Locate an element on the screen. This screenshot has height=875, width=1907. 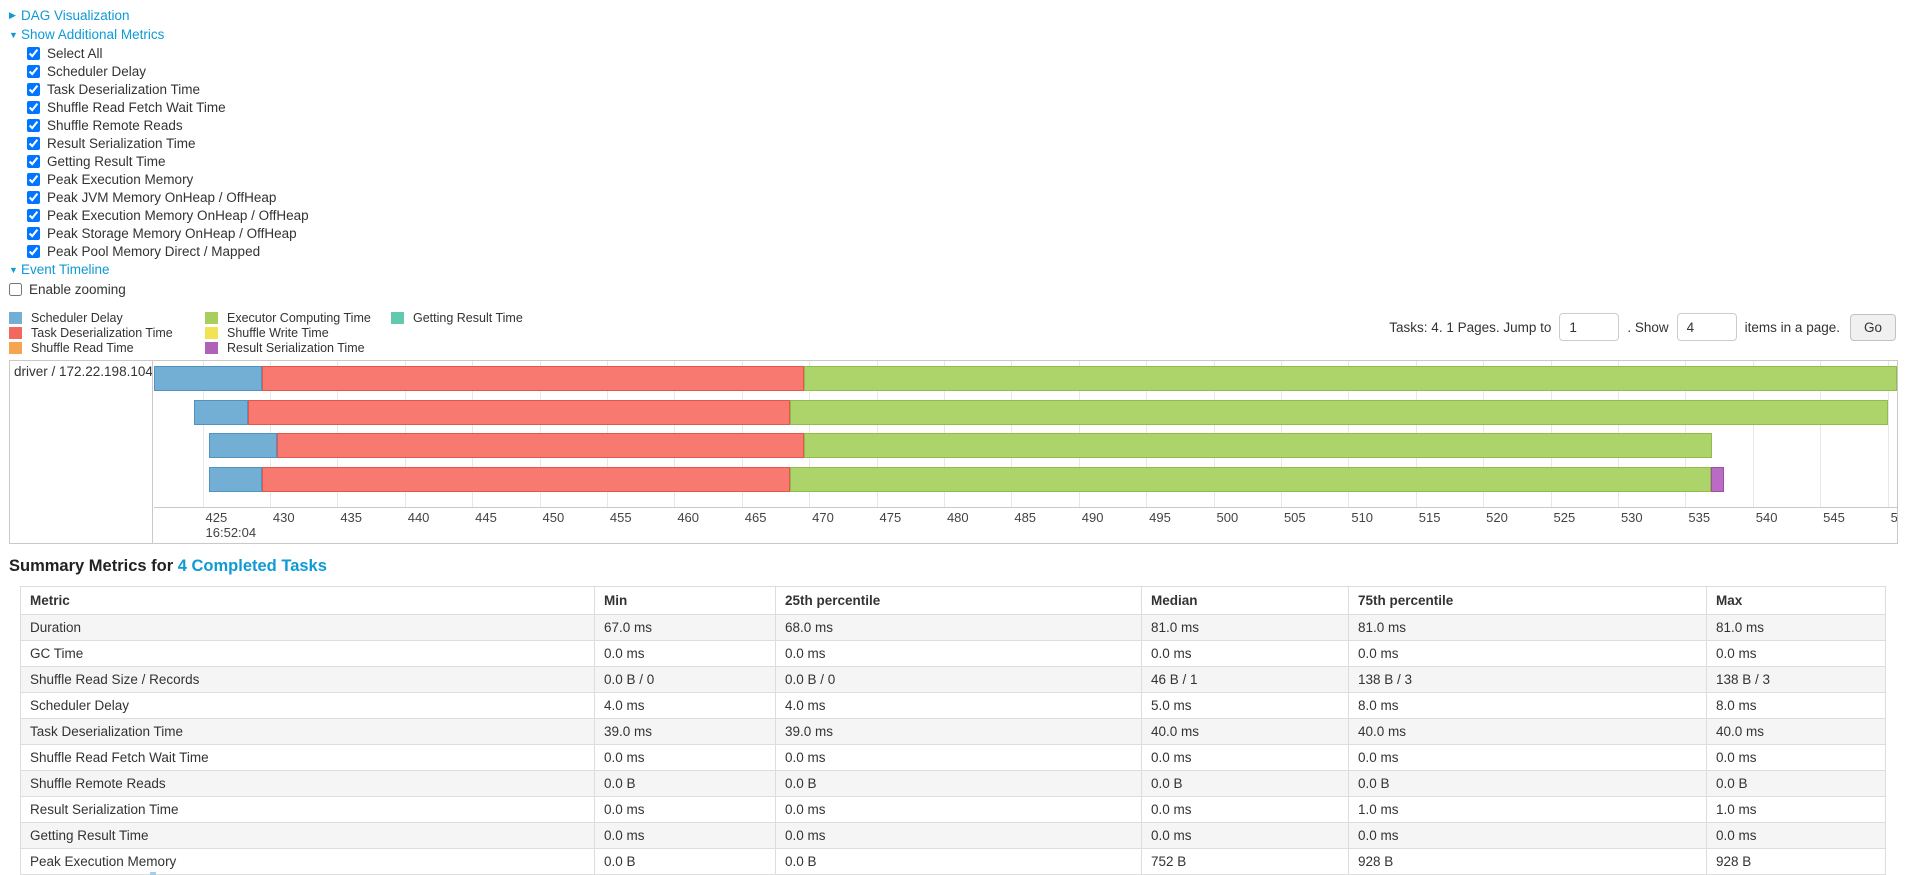
metric-value-cell: 928 B is located at coordinates (1527, 861).